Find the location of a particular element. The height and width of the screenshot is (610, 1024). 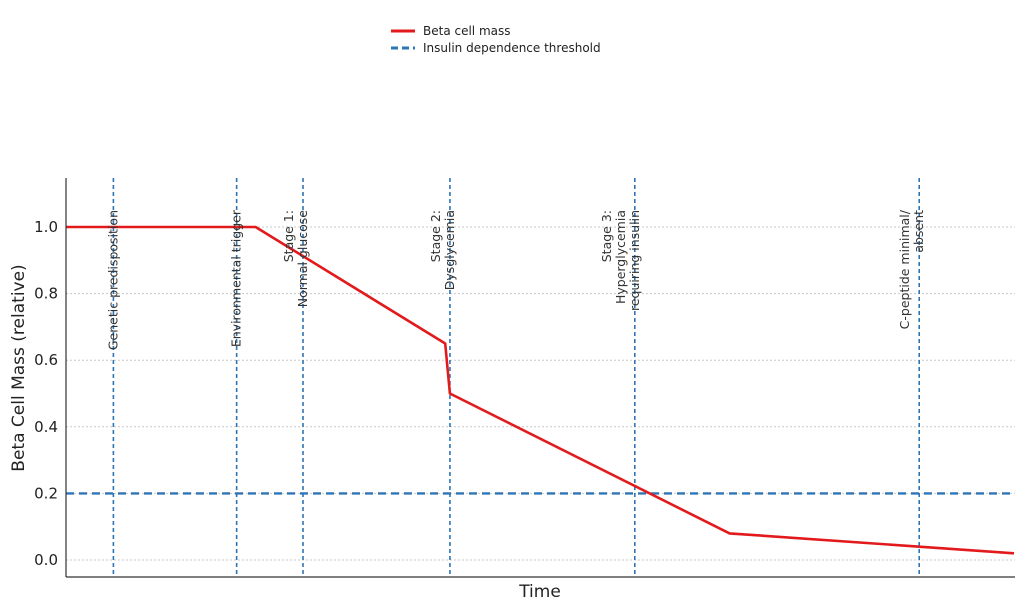

milestone-annotation: Stage 1: is located at coordinates (288, 236).